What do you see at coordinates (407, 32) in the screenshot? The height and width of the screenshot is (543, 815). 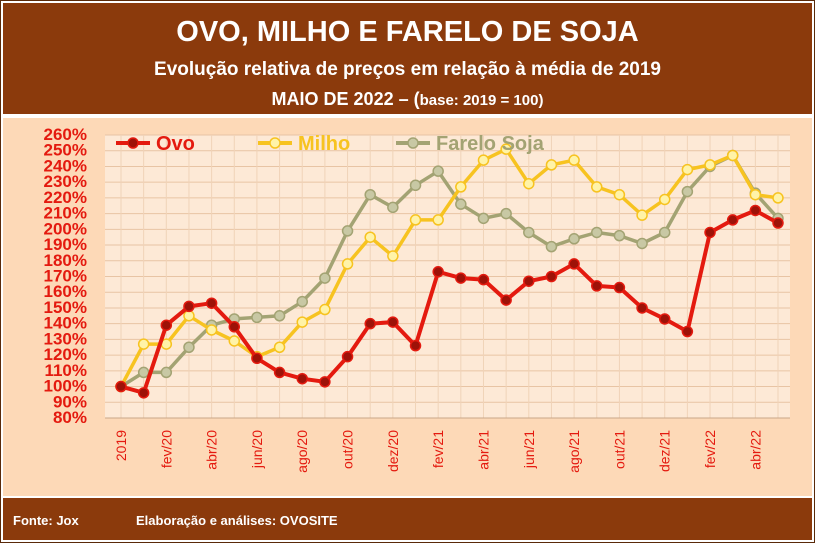 I see `chart-title: OVO, MILHO E FARELO DE SOJA` at bounding box center [407, 32].